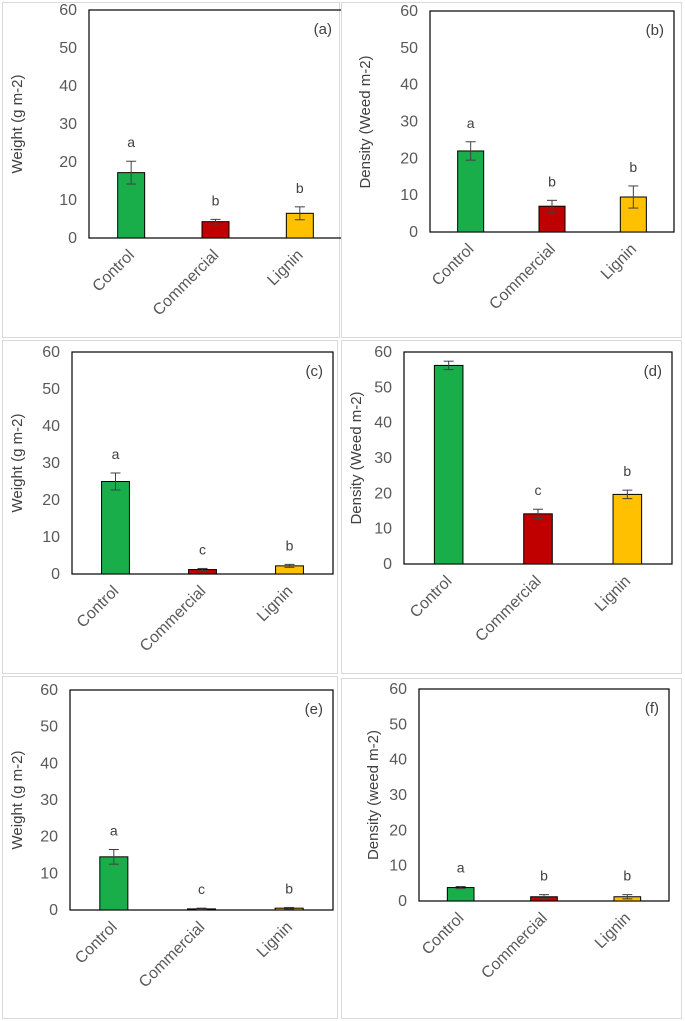  What do you see at coordinates (300, 188) in the screenshot?
I see `panel-a-sig-letter-lignin: b` at bounding box center [300, 188].